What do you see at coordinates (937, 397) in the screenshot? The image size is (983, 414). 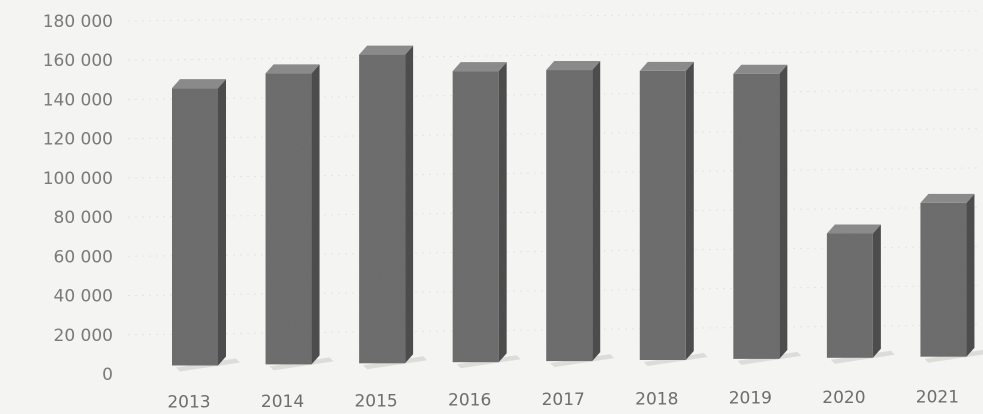 I see `x-tick-label: 2021` at bounding box center [937, 397].